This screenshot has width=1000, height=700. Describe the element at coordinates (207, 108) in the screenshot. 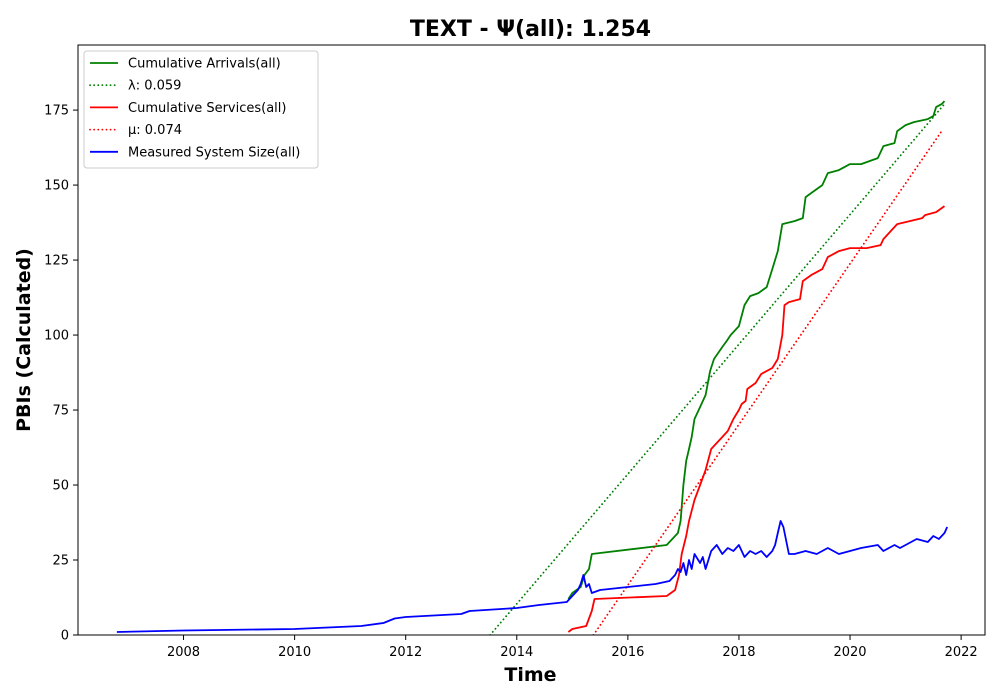

I see `legend-label-2: Cumulative Services(all)` at that location.